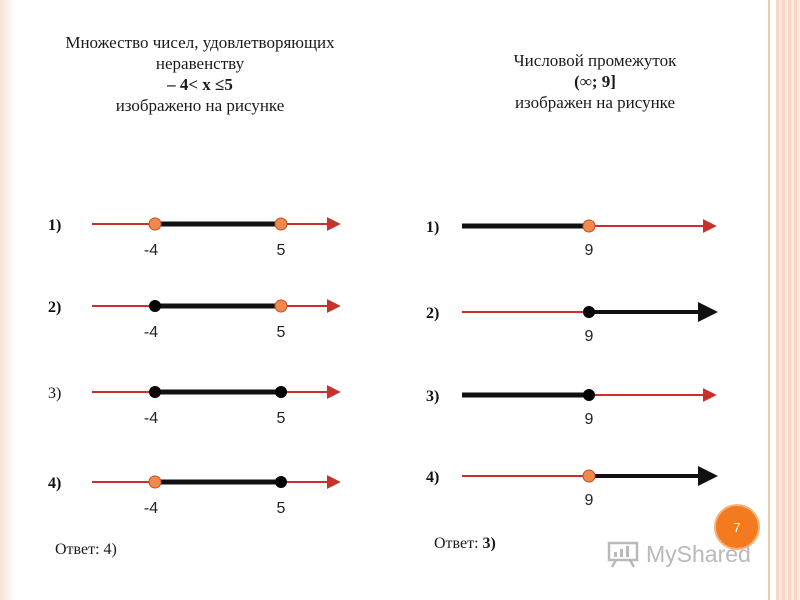  What do you see at coordinates (200, 42) in the screenshot?
I see `left-title-line-1: Множество чисел, удовлетворяющих` at bounding box center [200, 42].